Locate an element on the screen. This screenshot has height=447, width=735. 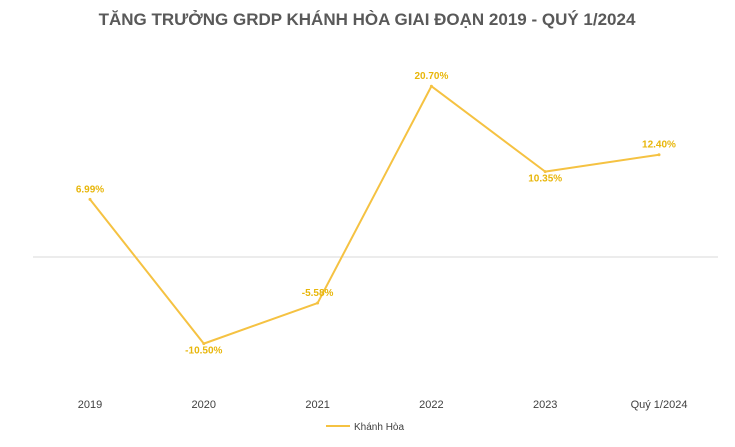
x-tick-label: 2023 is located at coordinates (545, 405).